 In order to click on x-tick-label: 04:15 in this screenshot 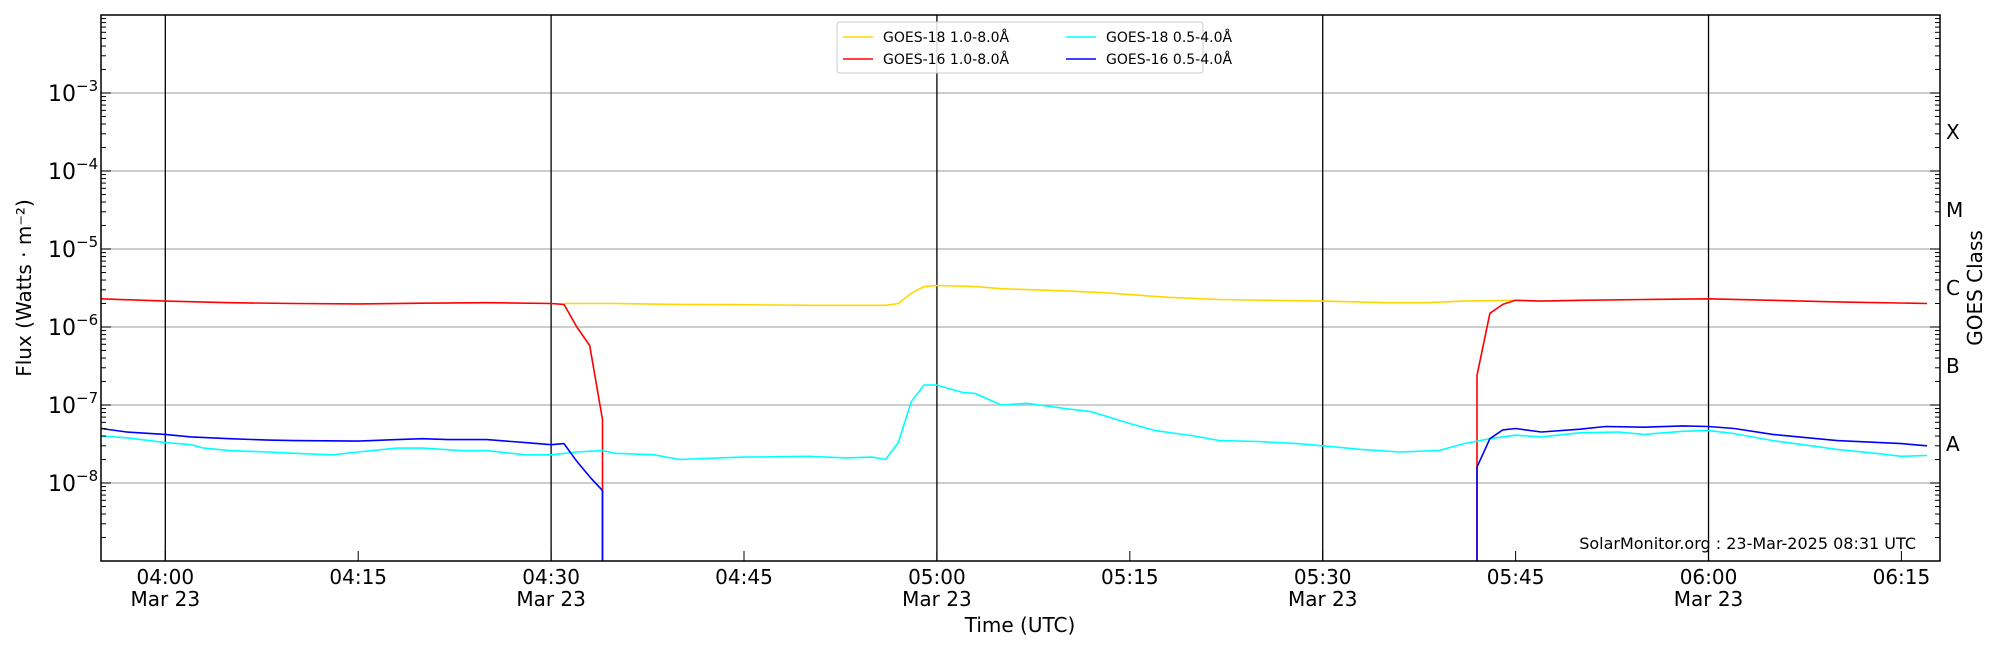, I will do `click(358, 577)`.